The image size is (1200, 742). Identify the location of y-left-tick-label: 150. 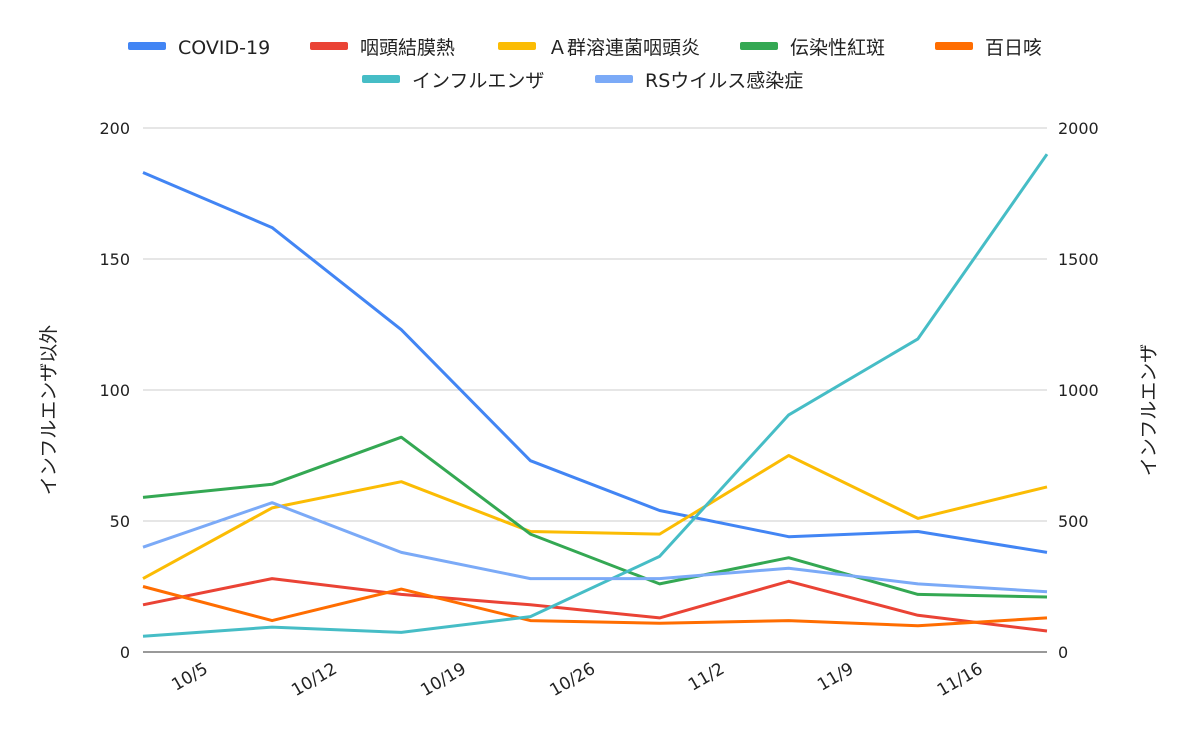
(114, 259).